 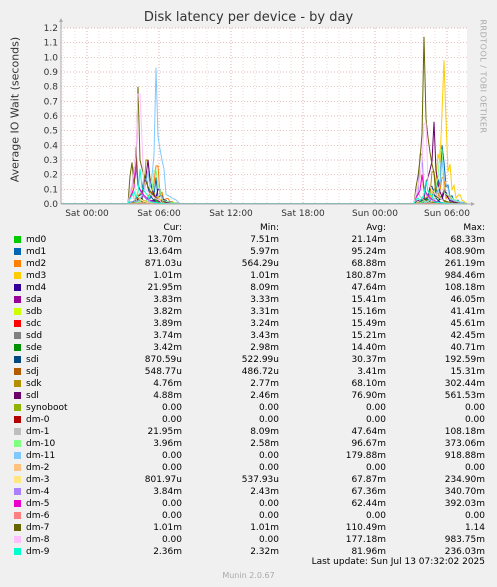 What do you see at coordinates (464, 252) in the screenshot?
I see `legend-max: 408.90m` at bounding box center [464, 252].